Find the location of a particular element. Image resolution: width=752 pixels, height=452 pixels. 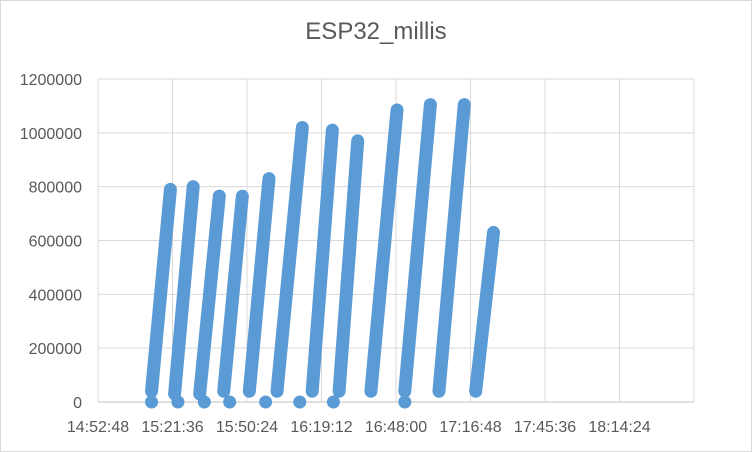

y-axis-ticks: 0 200000 400000 600000 800000 1000000 1200000 is located at coordinates (51, 242).